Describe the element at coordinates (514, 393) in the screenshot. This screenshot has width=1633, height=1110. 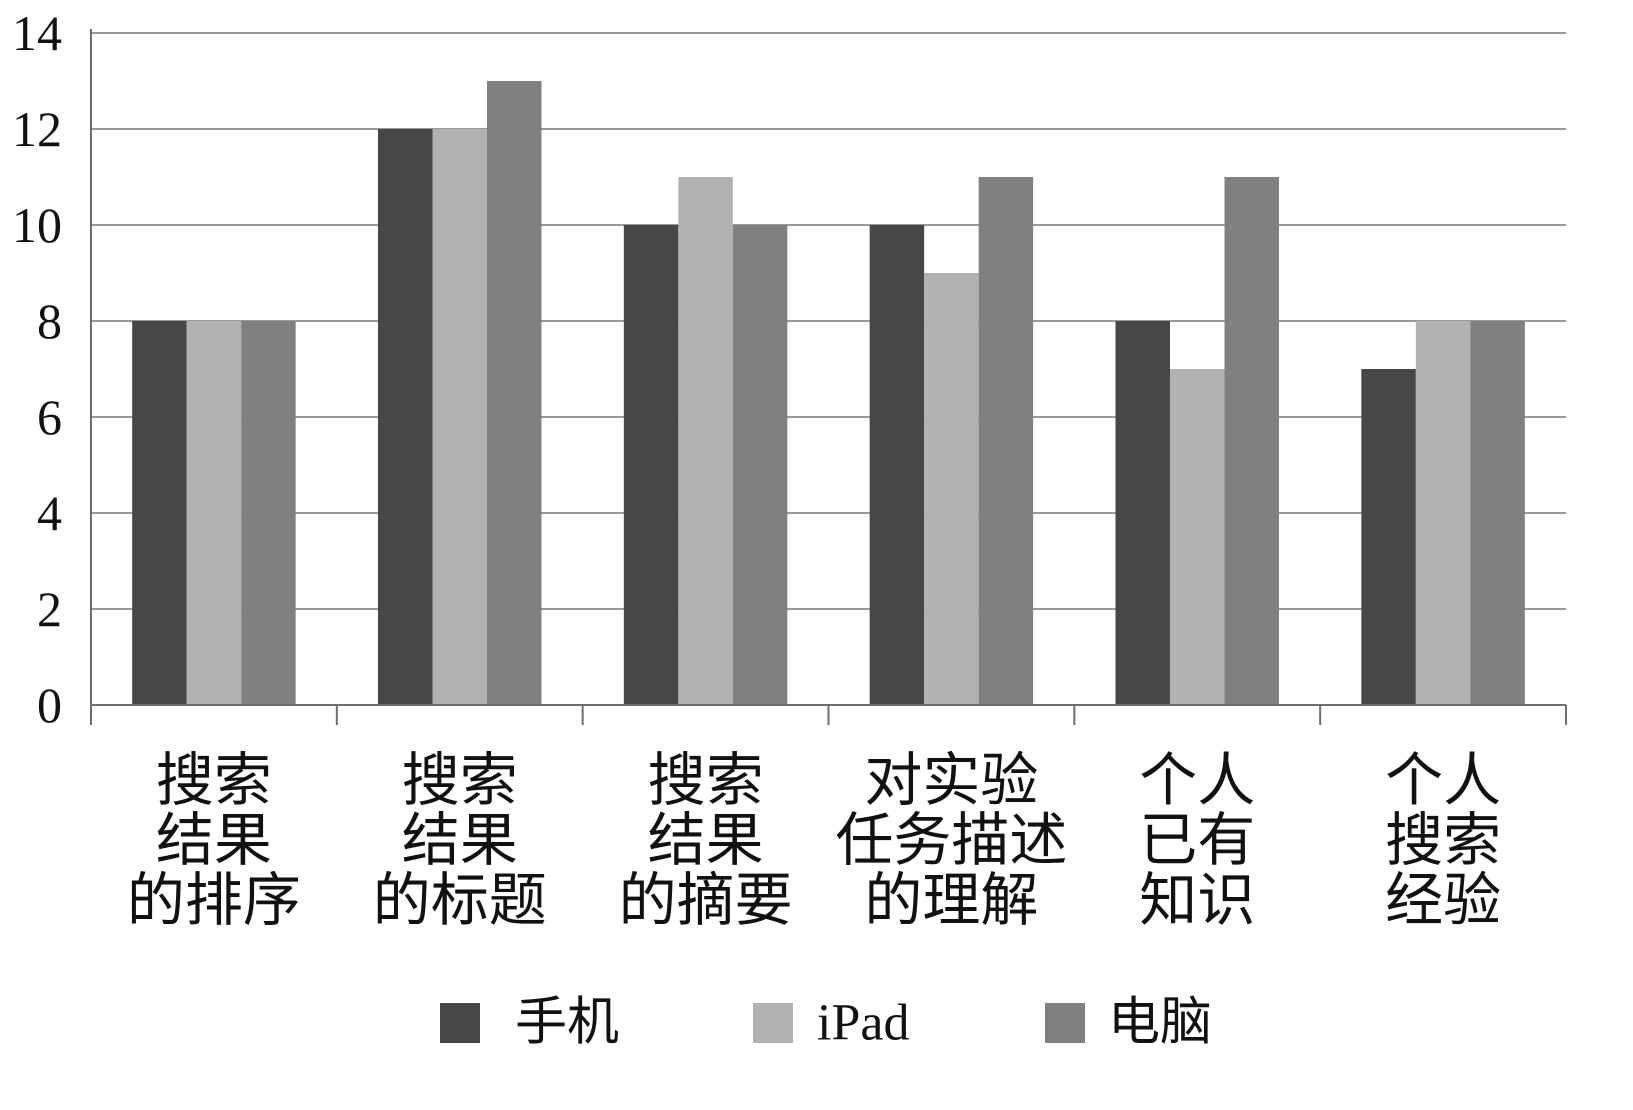
I see `bar-电脑-2` at that location.